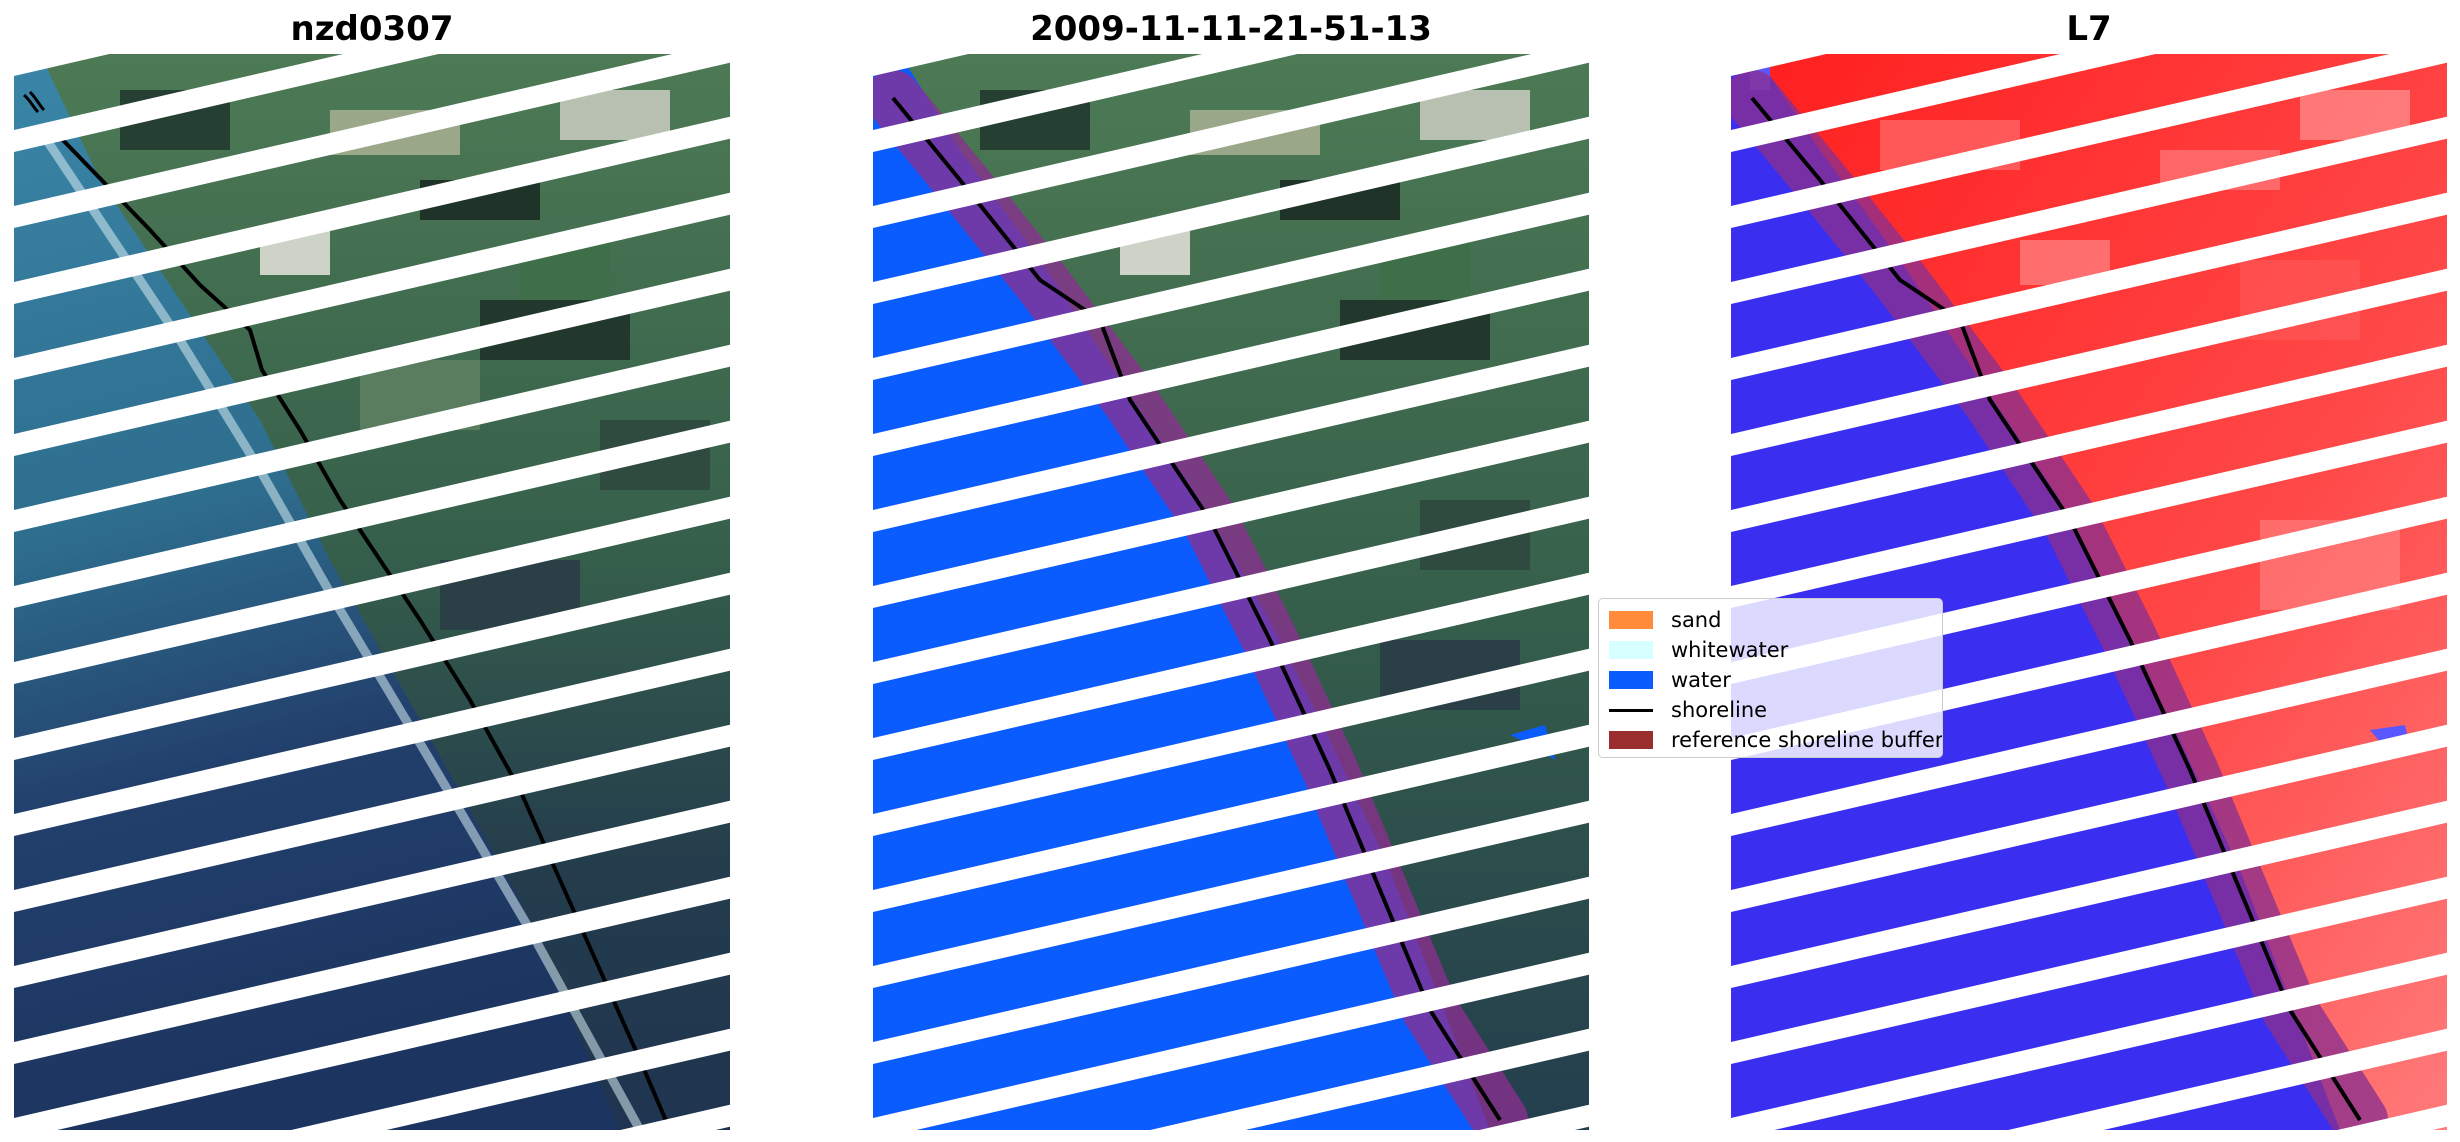 The height and width of the screenshot is (1142, 2460). I want to click on legend-item-shoreline: shoreline, so click(1770, 710).